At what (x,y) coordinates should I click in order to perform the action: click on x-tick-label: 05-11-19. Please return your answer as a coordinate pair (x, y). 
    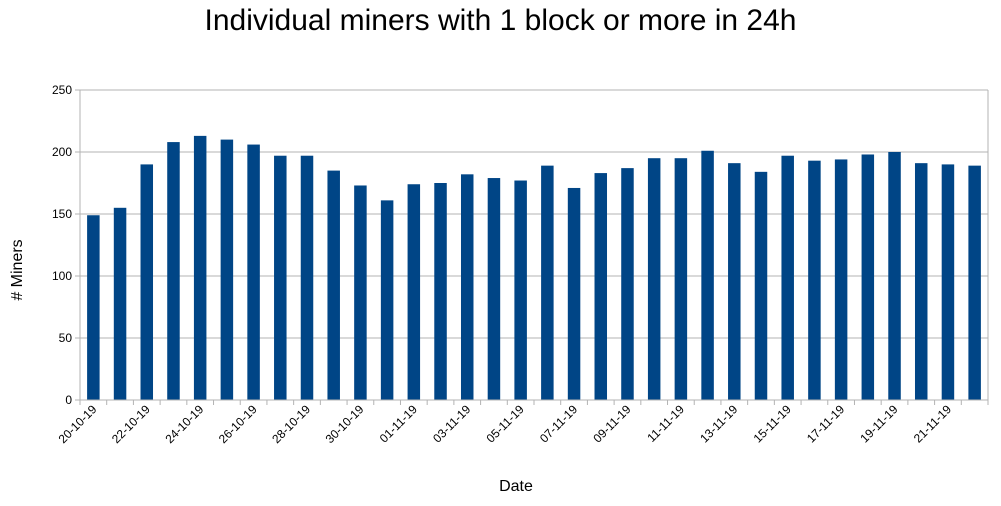
    Looking at the image, I should click on (505, 423).